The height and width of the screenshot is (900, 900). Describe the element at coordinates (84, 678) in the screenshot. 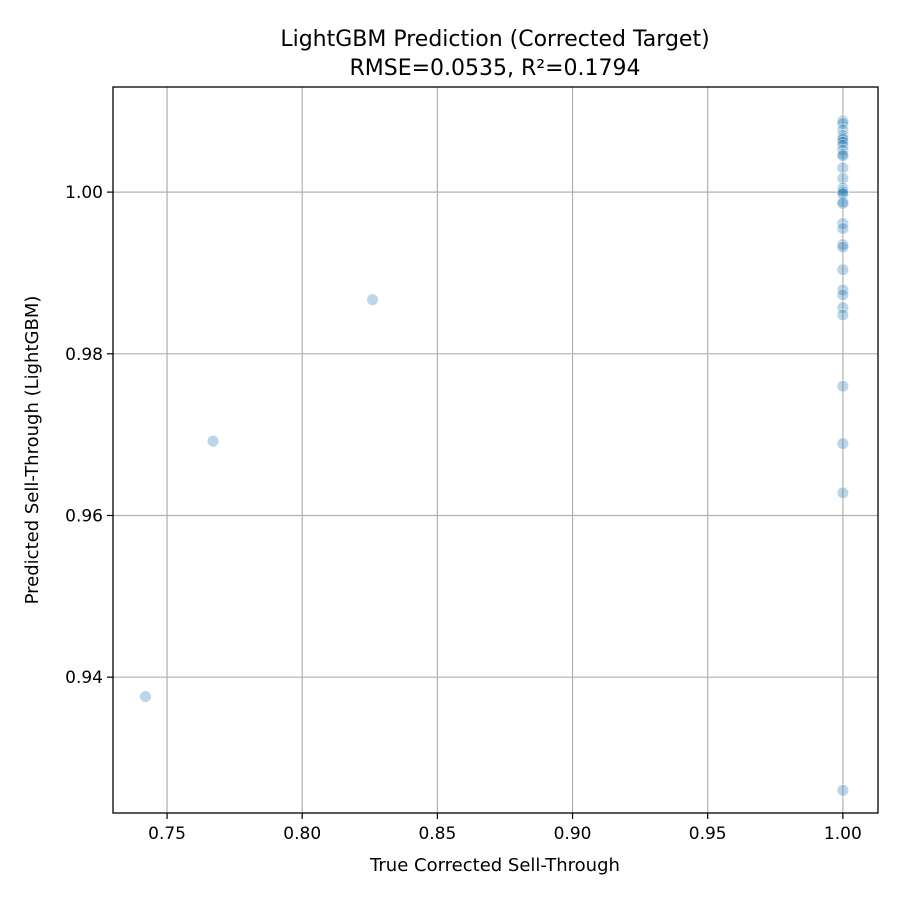

I see `y-tick-label: 0.94` at that location.